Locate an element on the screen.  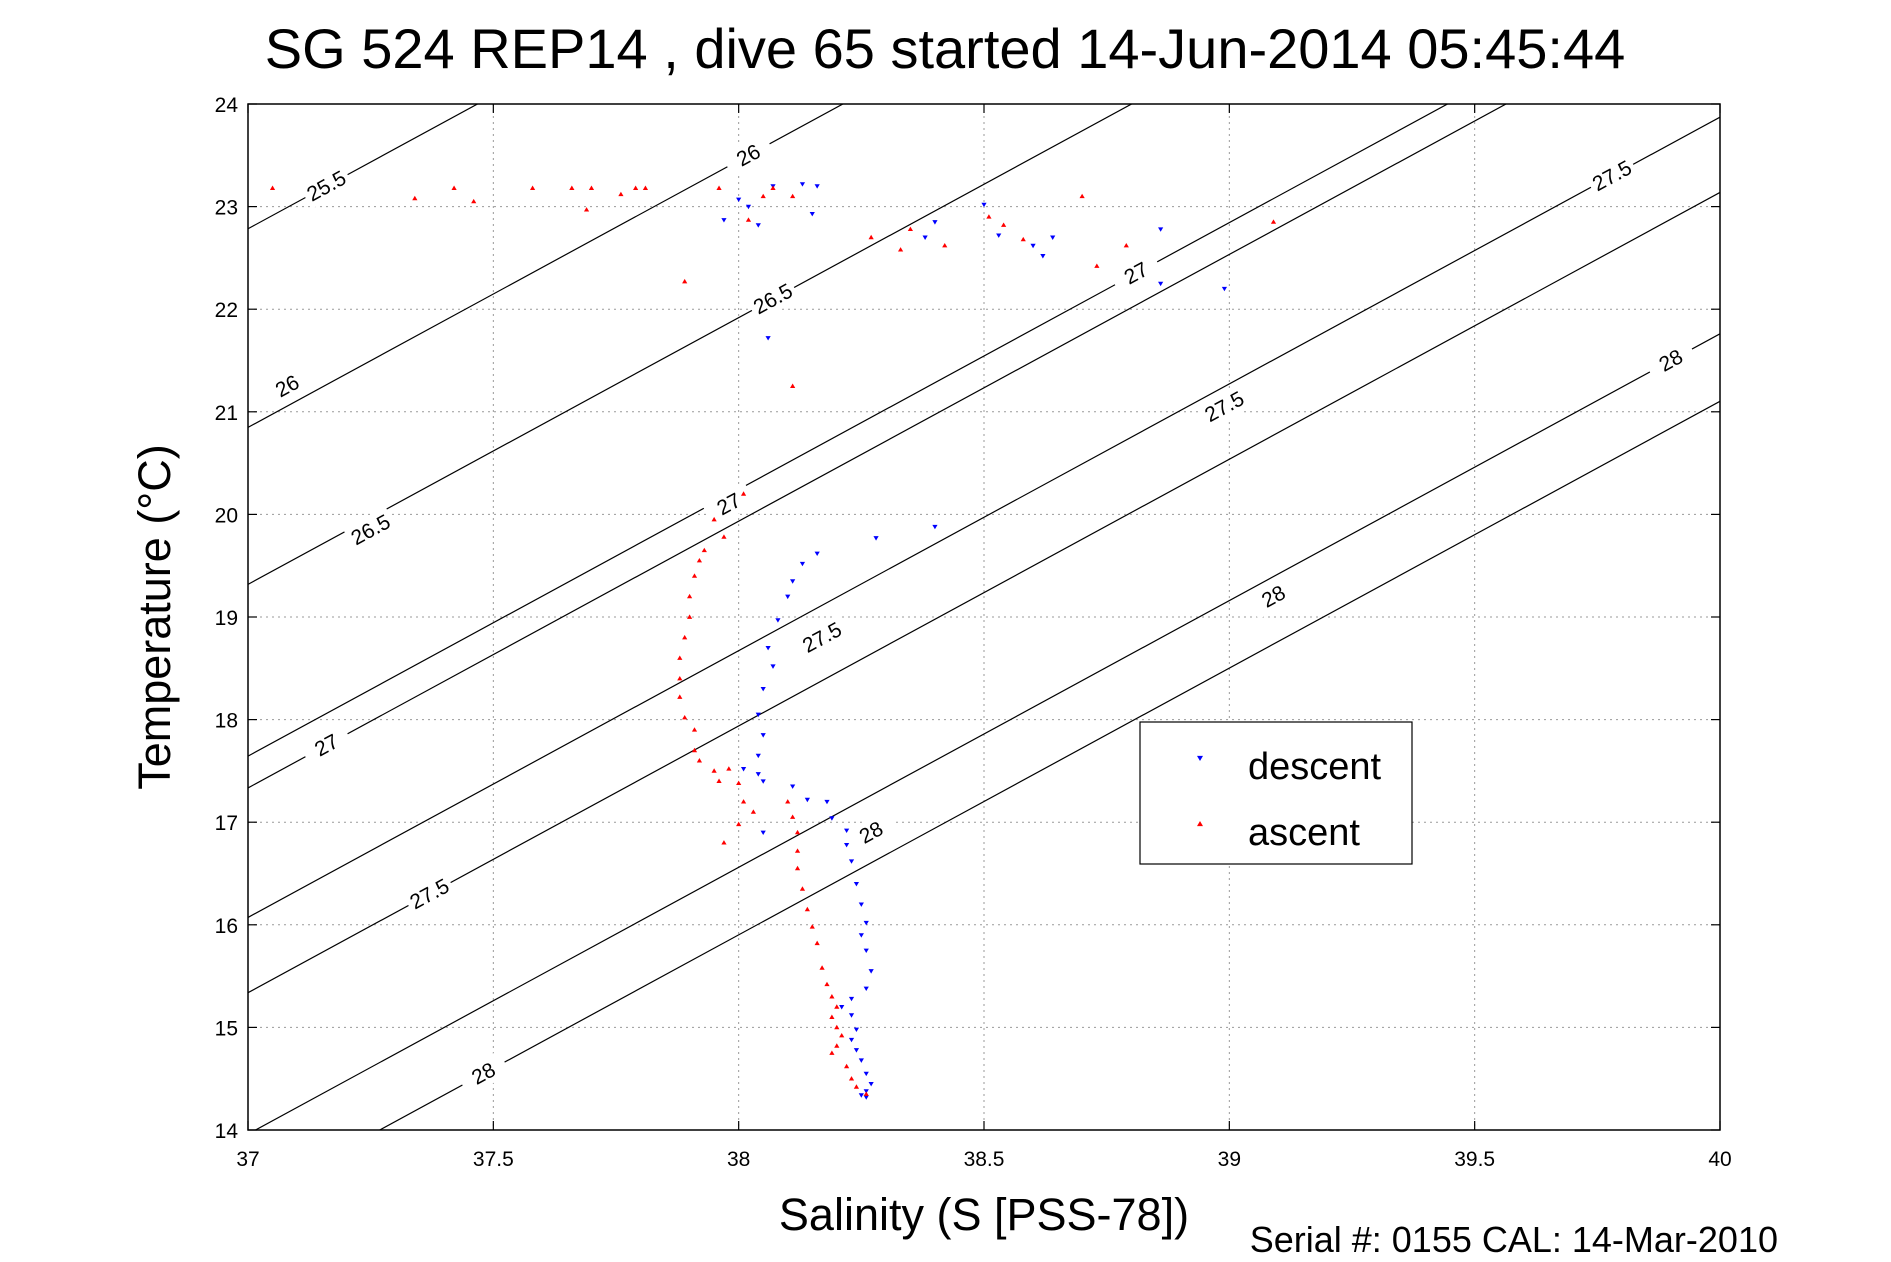
y-tick-label: 20 is located at coordinates (226, 515).